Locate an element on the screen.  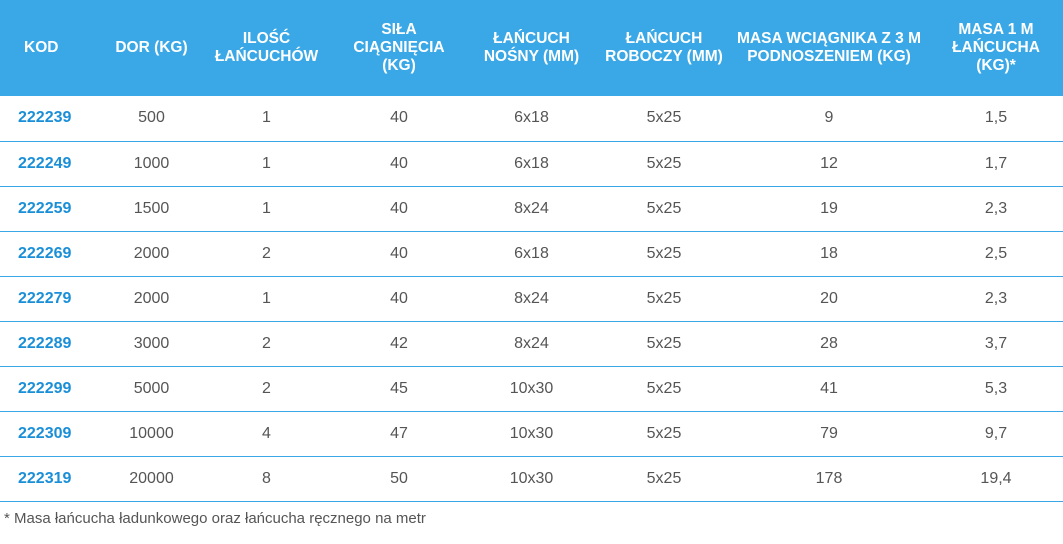
load-capacity-cell: 1500 is located at coordinates (151, 209).